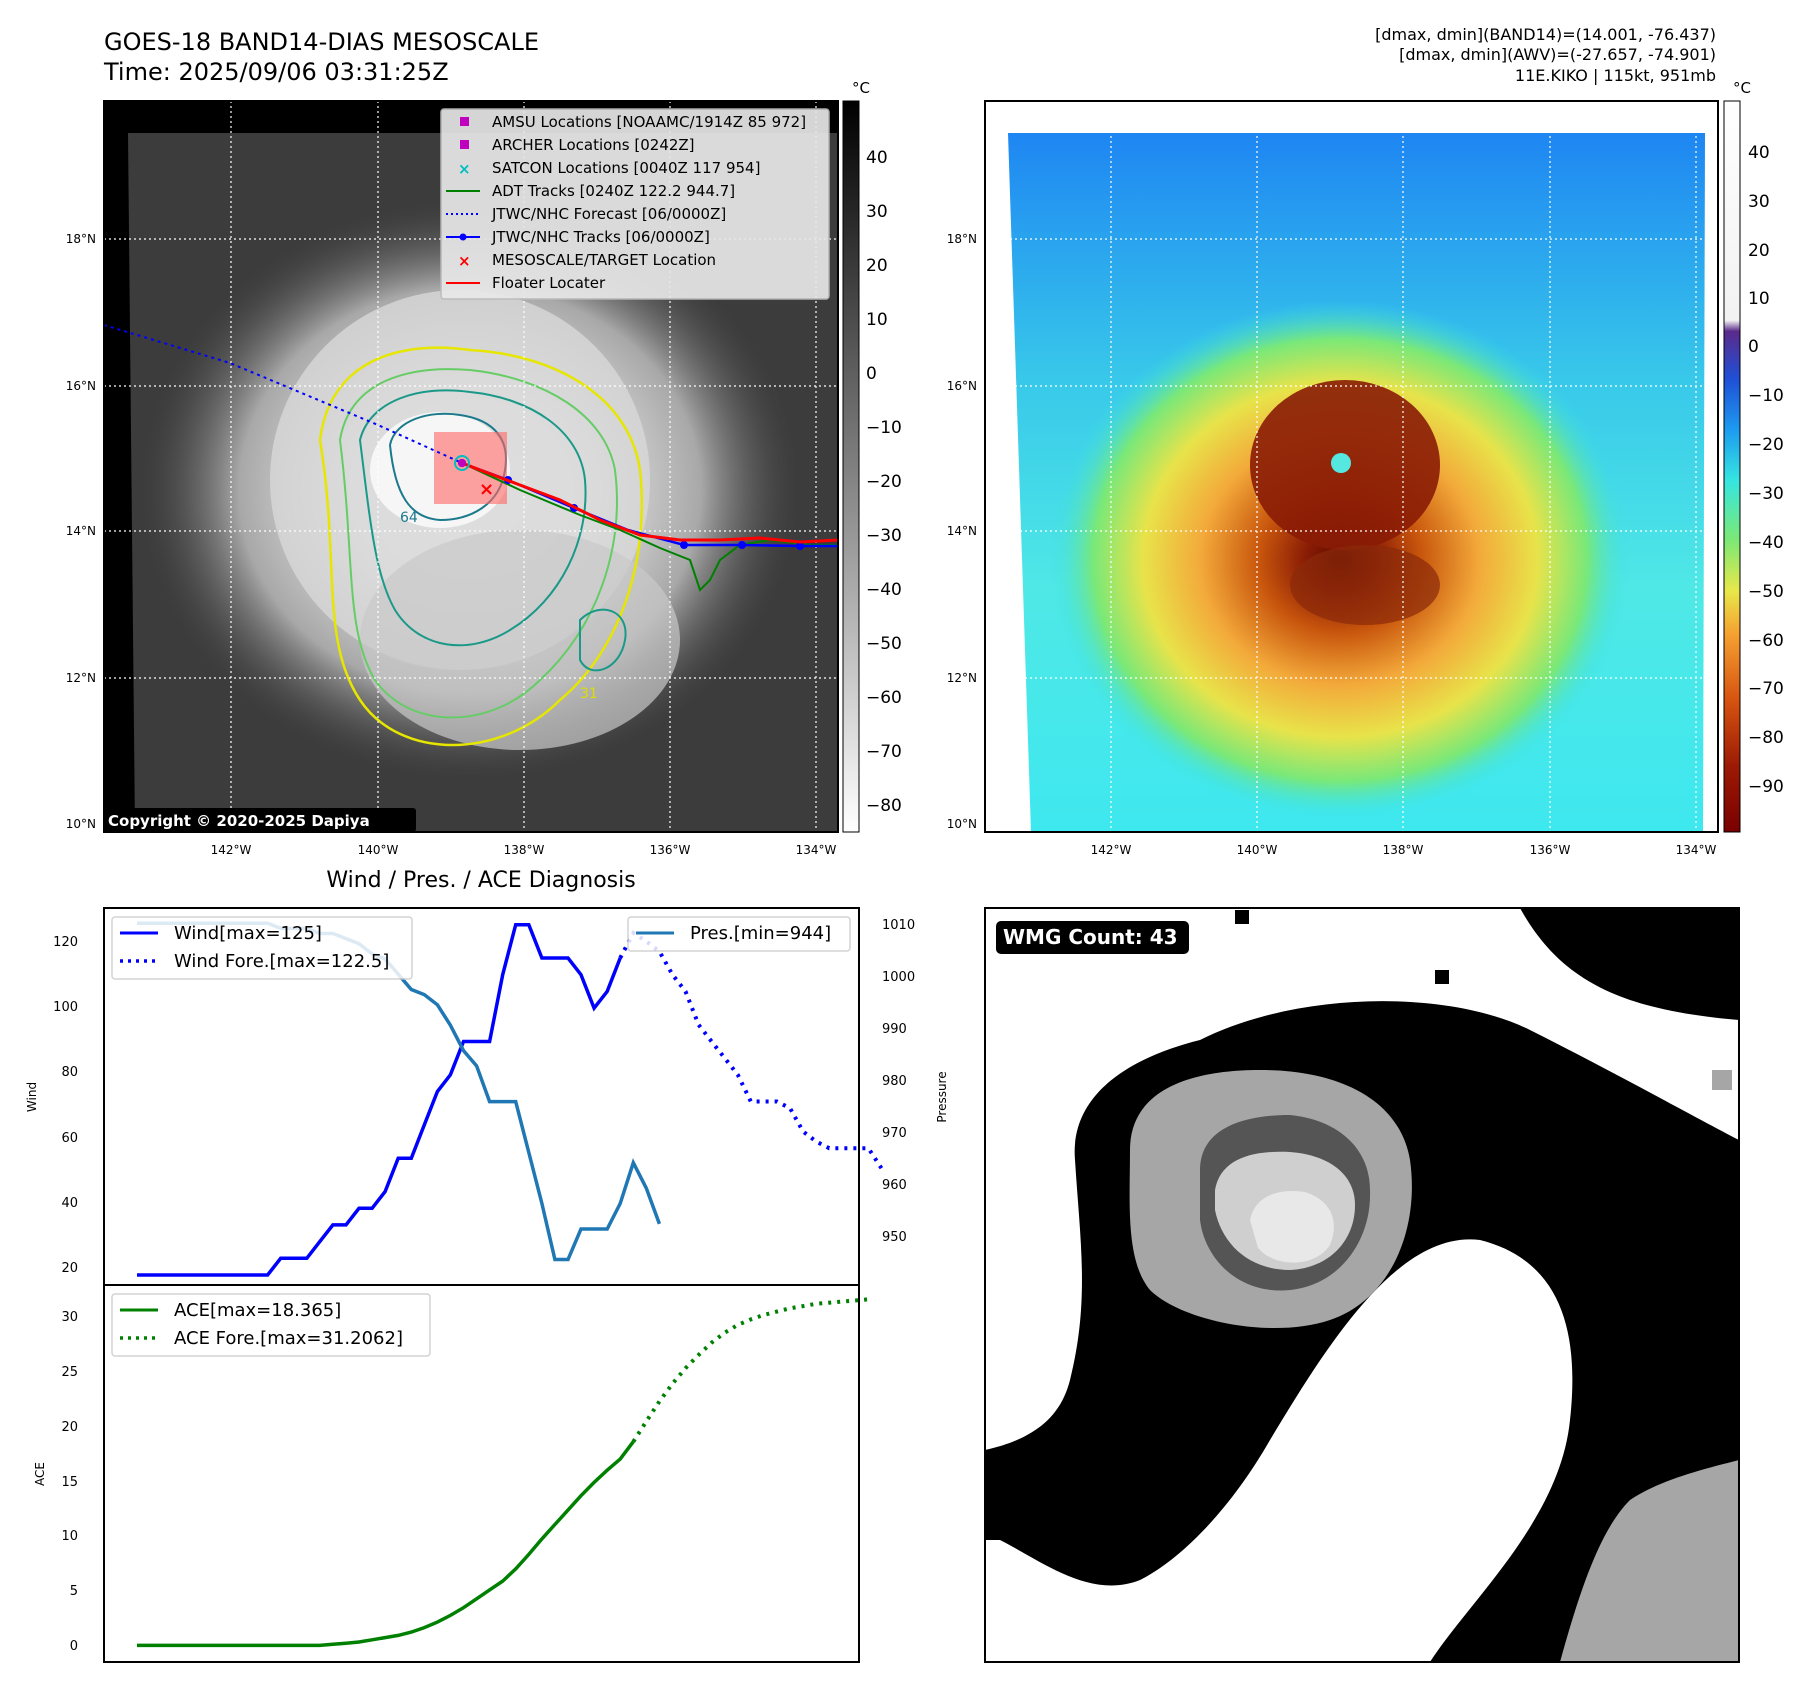  What do you see at coordinates (1742, 88) in the screenshot?
I see `color-colorbar-unit: °C` at bounding box center [1742, 88].